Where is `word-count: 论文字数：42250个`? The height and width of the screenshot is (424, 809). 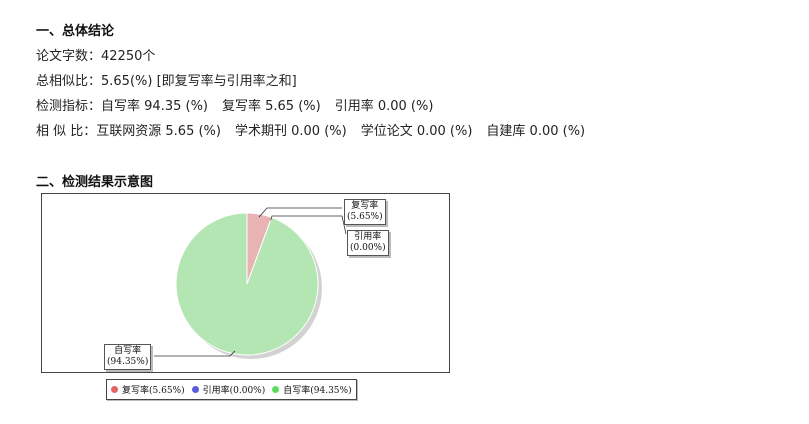
word-count: 论文字数：42250个 is located at coordinates (96, 56).